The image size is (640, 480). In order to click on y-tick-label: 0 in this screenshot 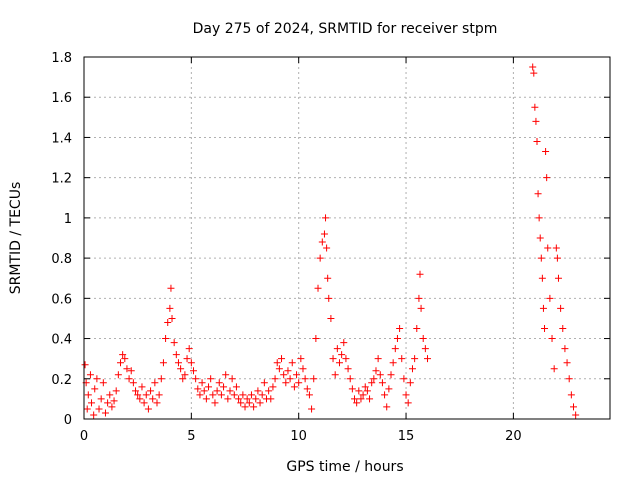, I will do `click(68, 420)`.